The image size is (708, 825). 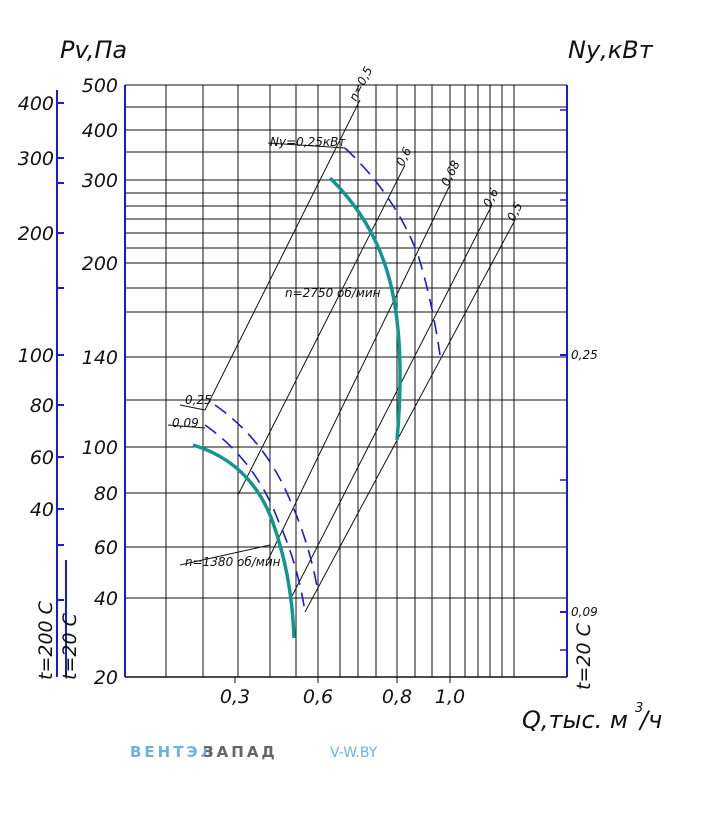 I want to click on y2-tick-label: 0,25, so click(x=584, y=355).